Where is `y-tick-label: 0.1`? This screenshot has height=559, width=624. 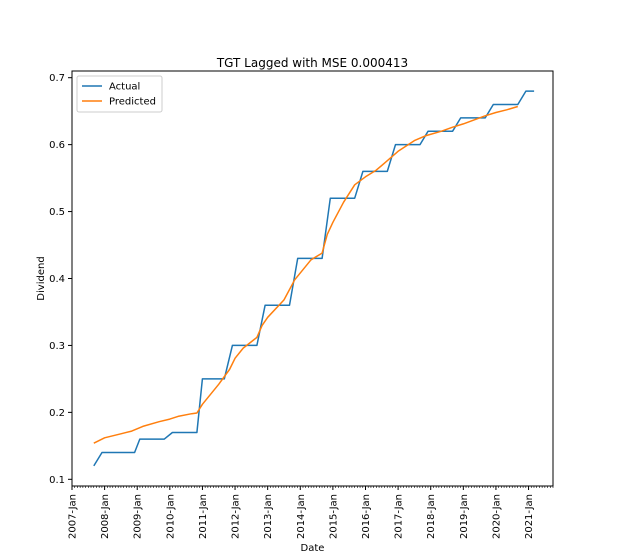
y-tick-label: 0.1 is located at coordinates (57, 480).